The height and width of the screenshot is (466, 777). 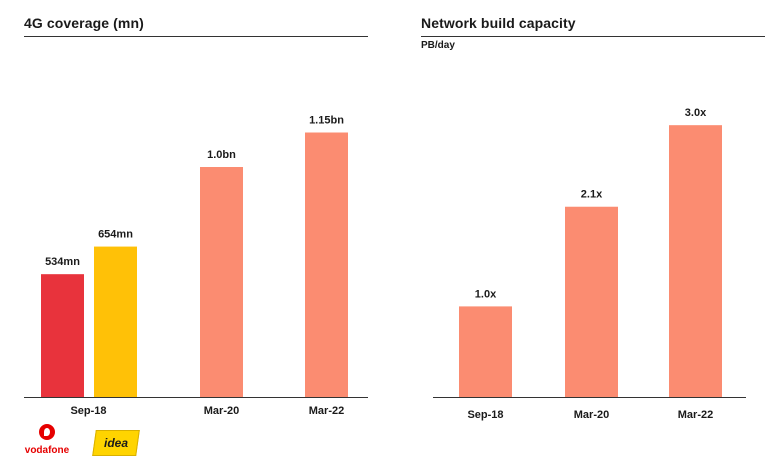 I want to click on idea-logo: idea, so click(x=116, y=443).